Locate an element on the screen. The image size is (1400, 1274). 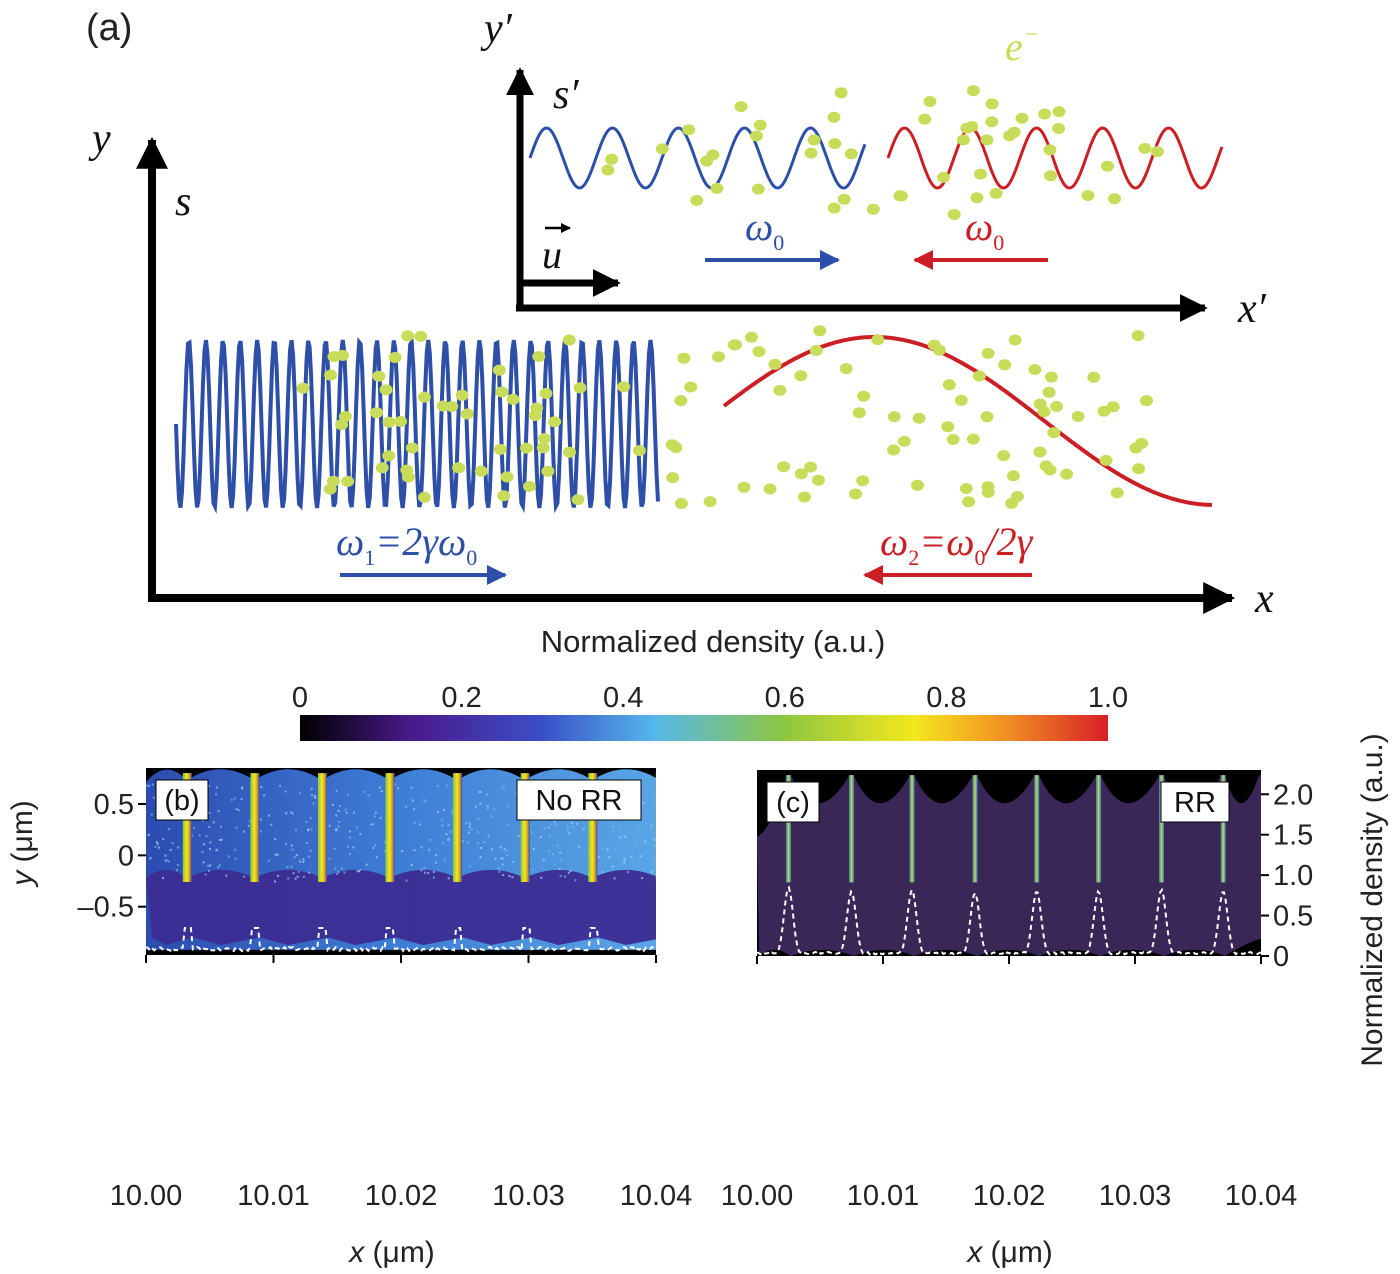
right-y-tick-label: 1.0 is located at coordinates (1293, 876).